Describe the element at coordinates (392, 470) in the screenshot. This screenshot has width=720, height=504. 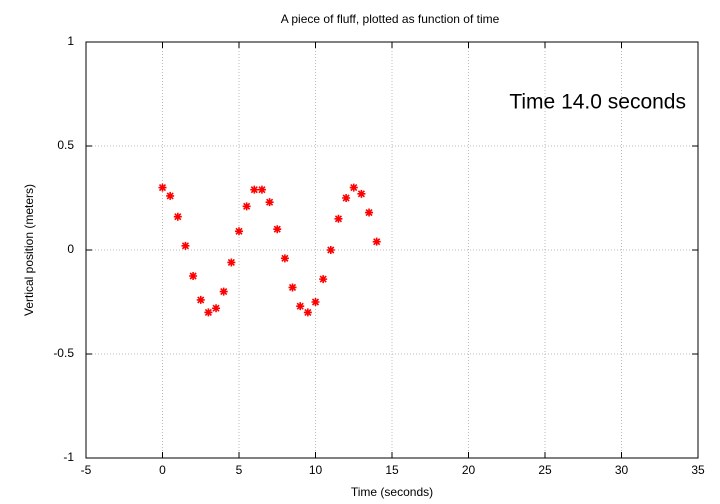
I see `x-tick-label: 15` at that location.